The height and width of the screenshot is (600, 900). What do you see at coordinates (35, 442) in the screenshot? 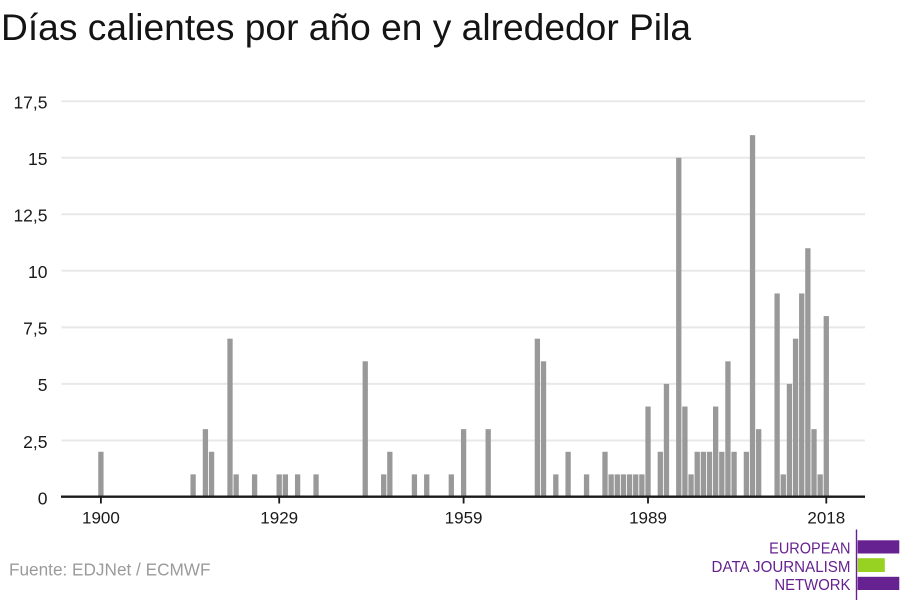
I see `svg-text: 2,5` at bounding box center [35, 442].